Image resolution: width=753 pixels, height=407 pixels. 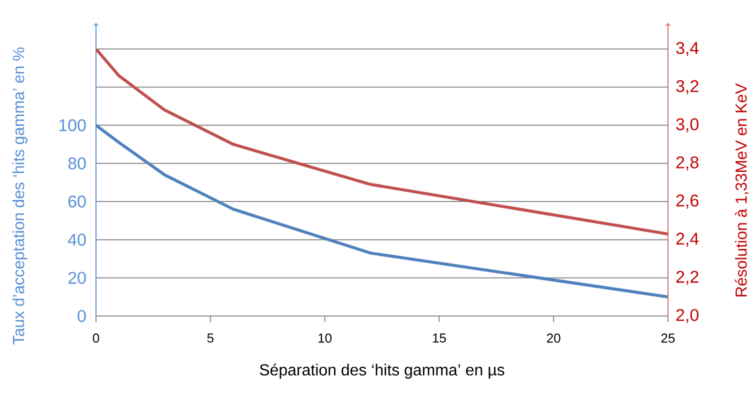 I want to click on y-axis-title: Taux d’acceptation des ‘hits gamma’ en %, so click(x=20, y=195).